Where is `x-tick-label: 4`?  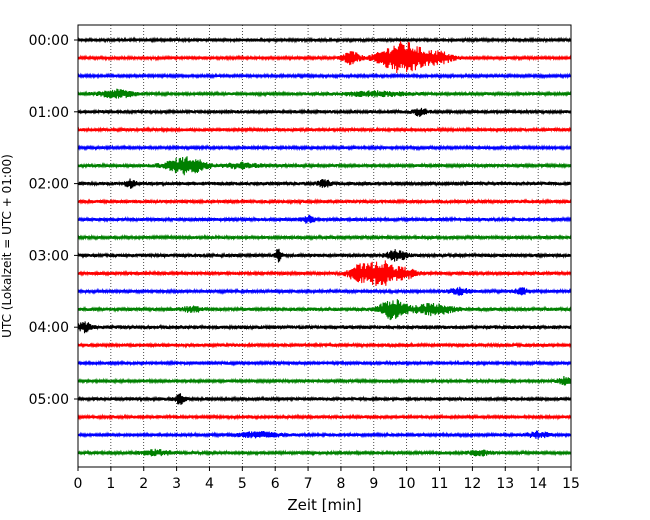
x-tick-label: 4 is located at coordinates (209, 484).